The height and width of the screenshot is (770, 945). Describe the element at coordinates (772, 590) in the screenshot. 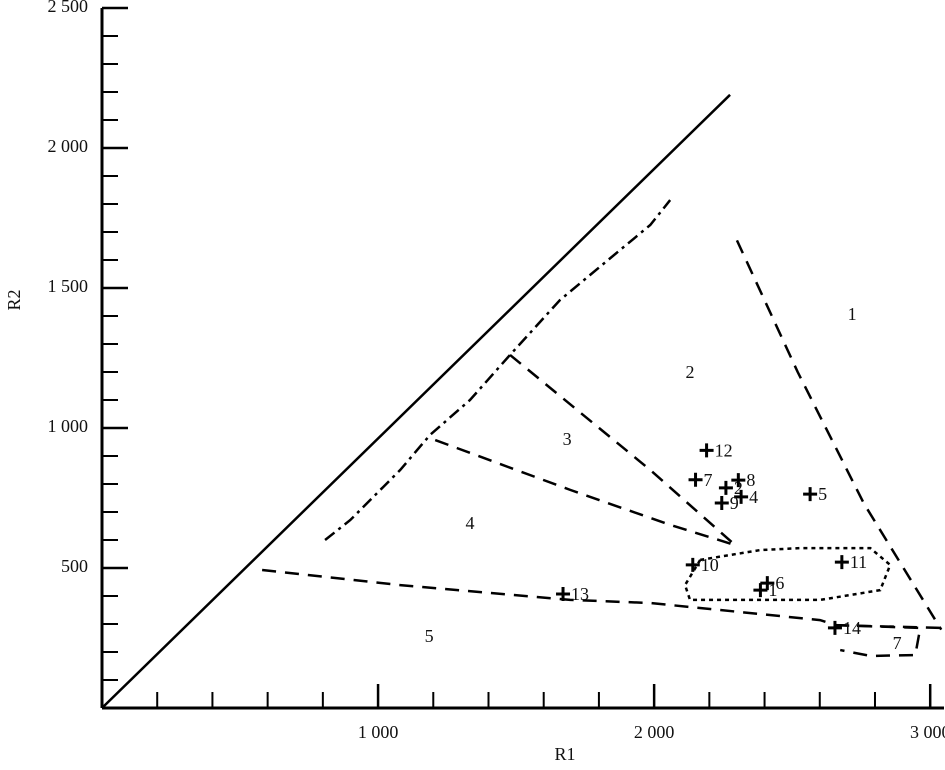

I see `point-label: 1` at that location.